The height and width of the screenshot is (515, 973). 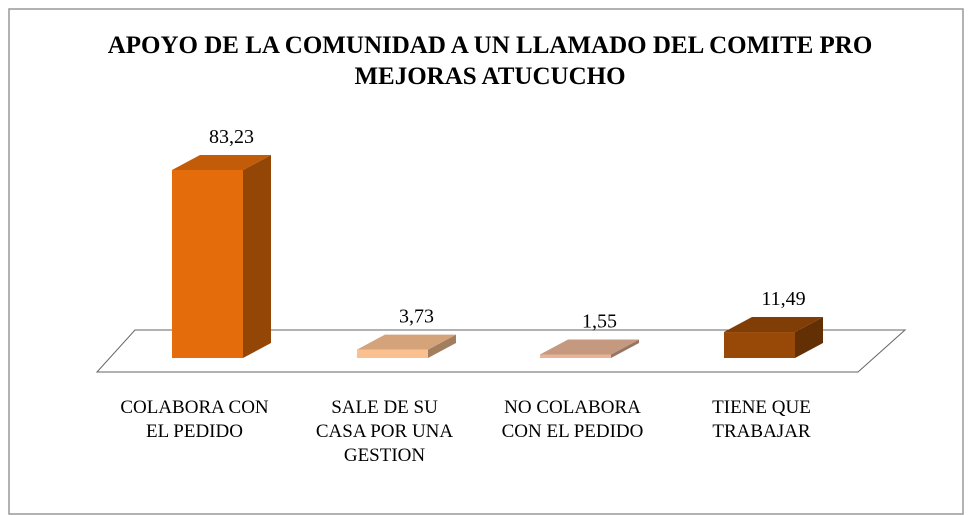 I want to click on value-label: 3,73, so click(x=416, y=317).